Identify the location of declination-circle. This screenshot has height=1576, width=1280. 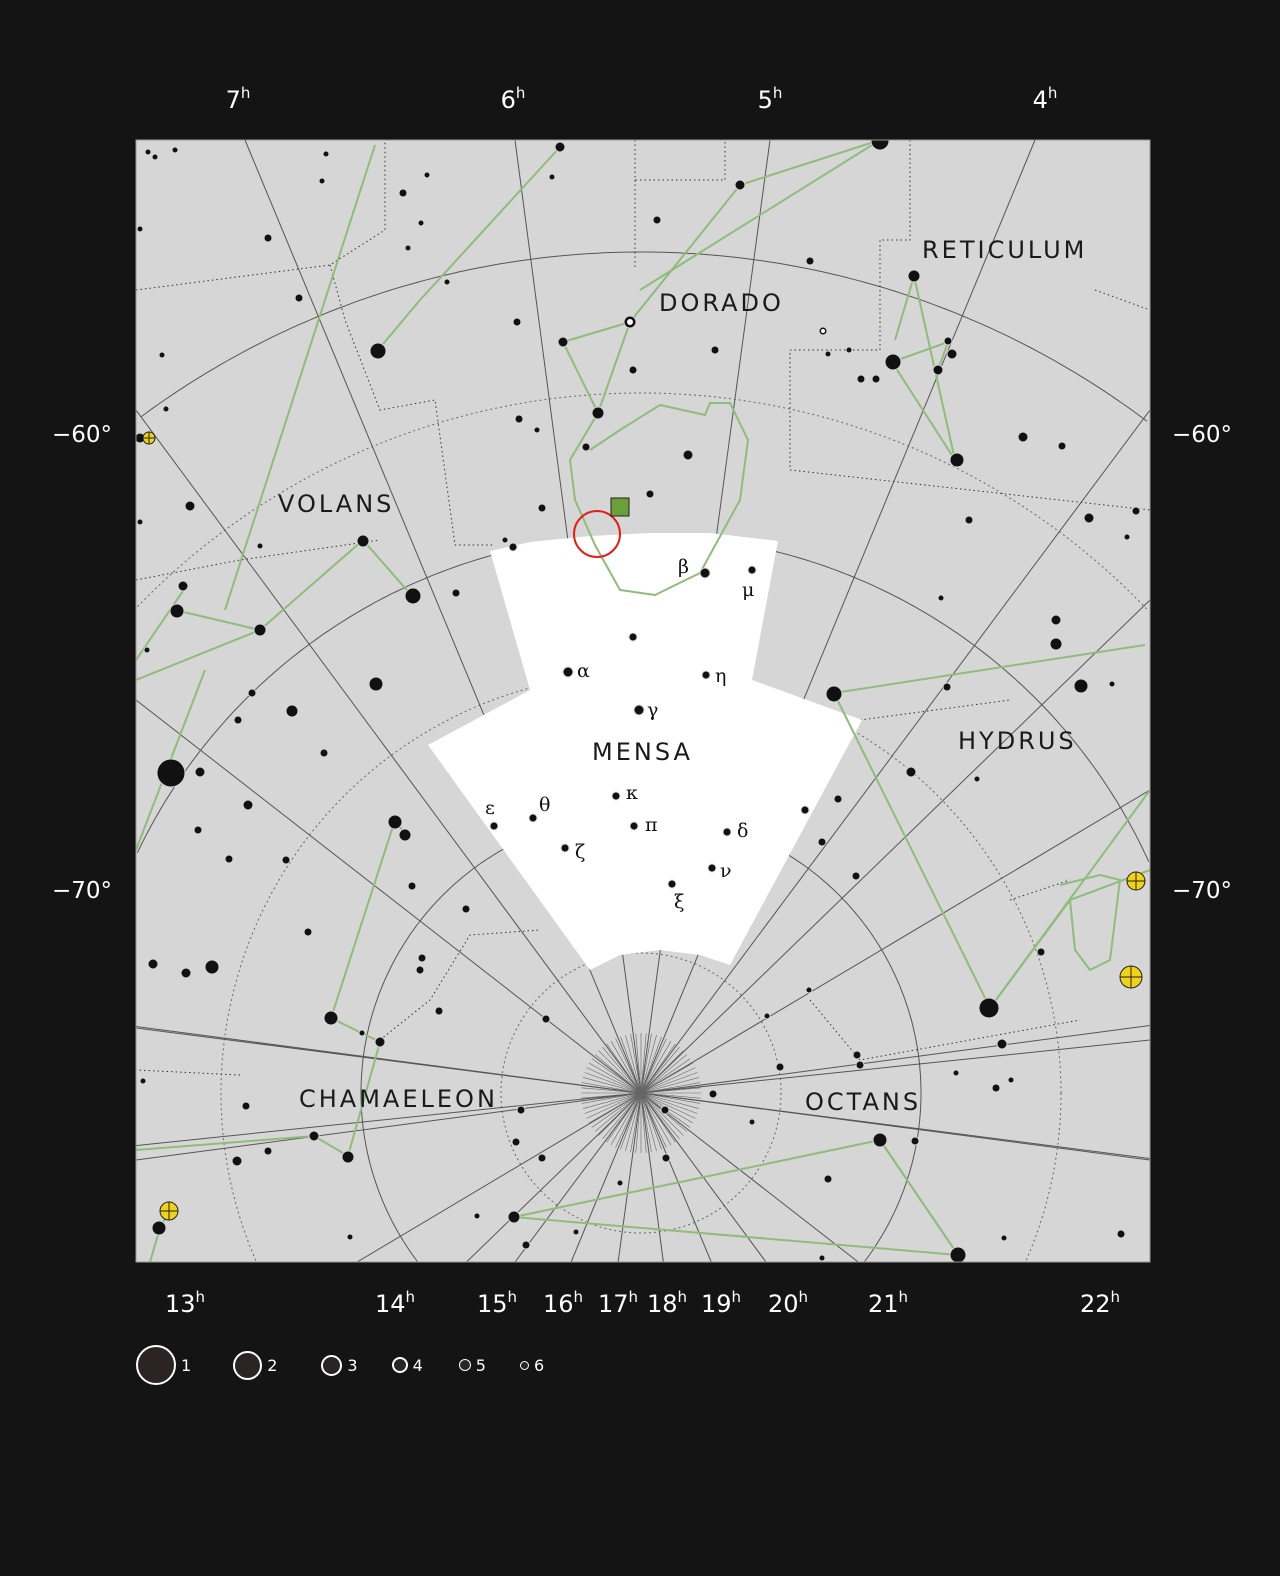
(644, 336).